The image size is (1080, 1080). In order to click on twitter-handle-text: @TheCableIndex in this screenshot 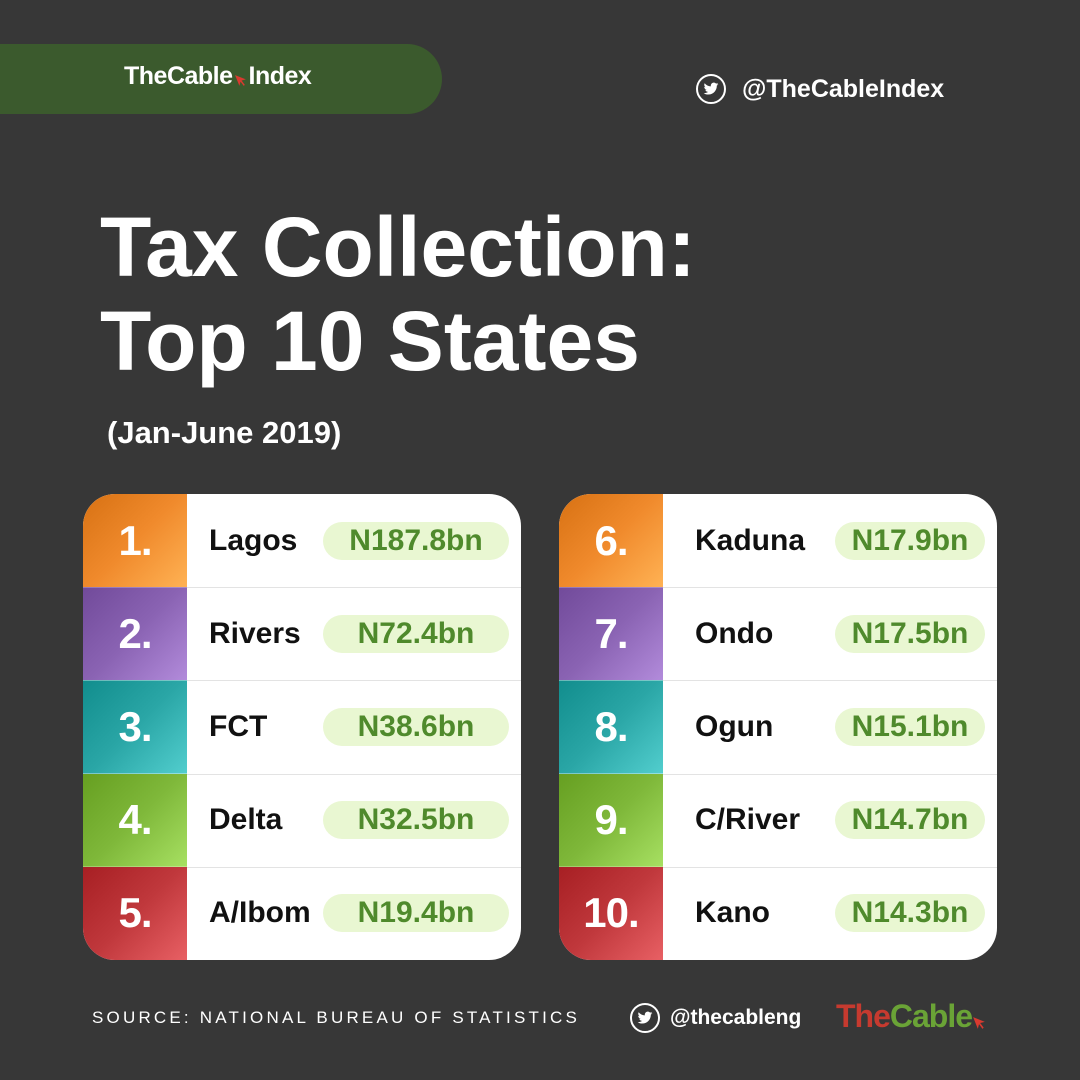, I will do `click(843, 88)`.